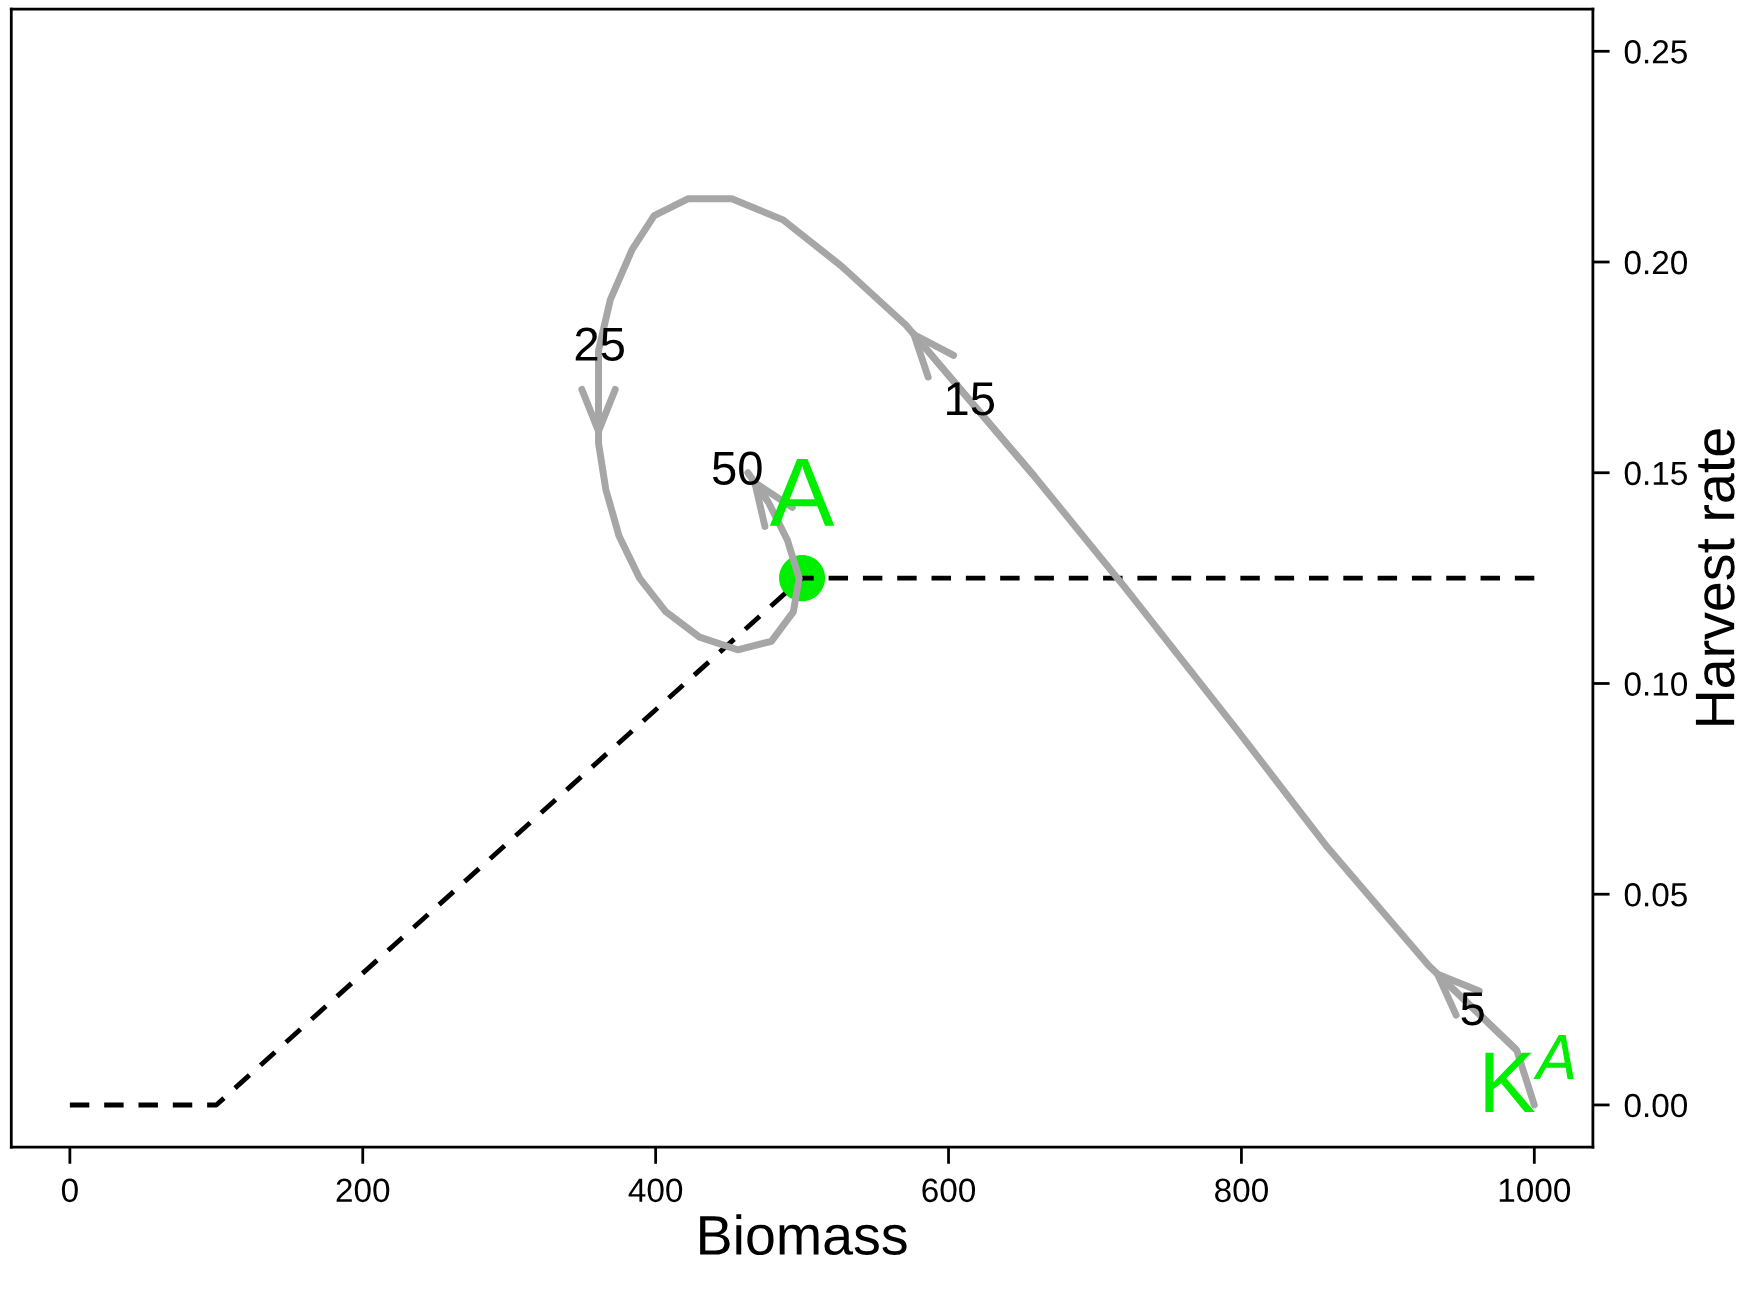  I want to click on y-tick-label: 0.00, so click(1656, 1105).